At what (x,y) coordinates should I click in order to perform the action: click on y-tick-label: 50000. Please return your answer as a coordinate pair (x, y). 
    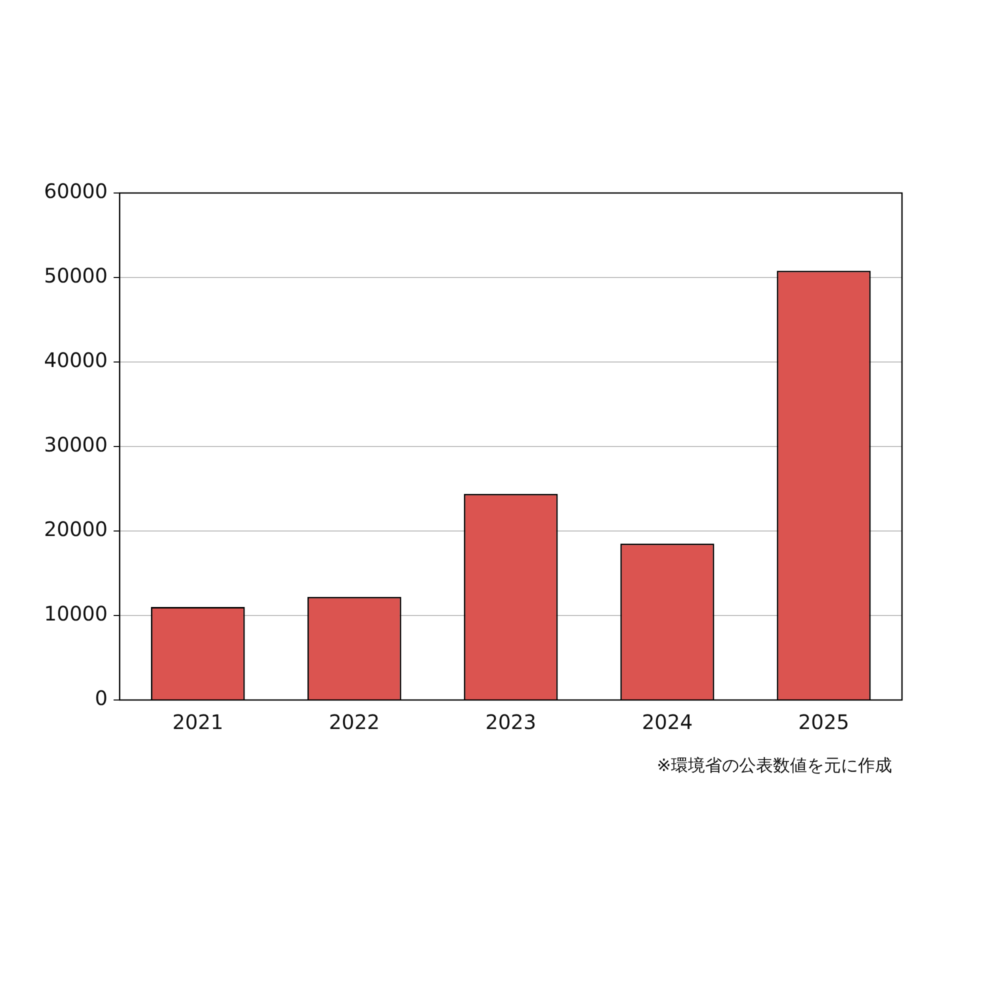
    Looking at the image, I should click on (76, 276).